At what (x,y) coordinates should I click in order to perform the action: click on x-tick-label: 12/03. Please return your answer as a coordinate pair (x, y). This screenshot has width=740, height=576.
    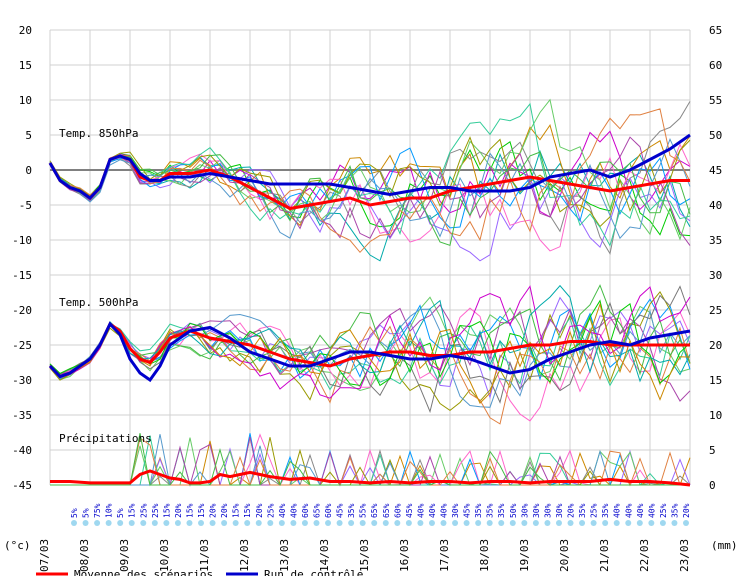
    Looking at the image, I should click on (244, 555).